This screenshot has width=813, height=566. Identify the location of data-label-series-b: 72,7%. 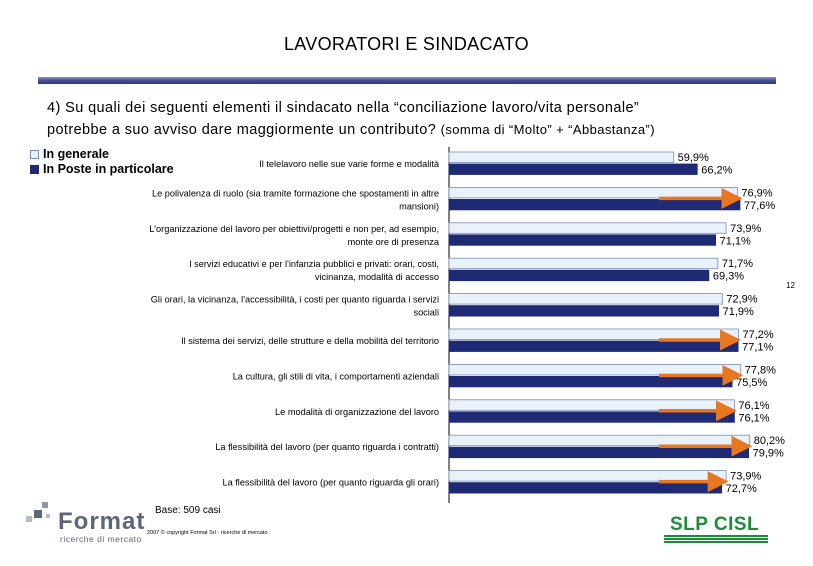
(741, 489).